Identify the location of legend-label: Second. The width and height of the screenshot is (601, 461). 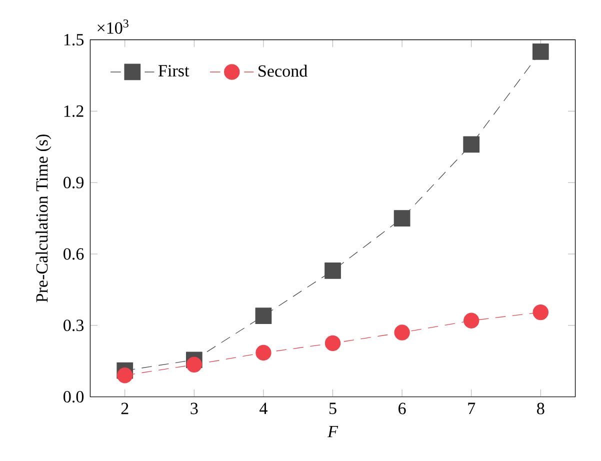
(283, 70).